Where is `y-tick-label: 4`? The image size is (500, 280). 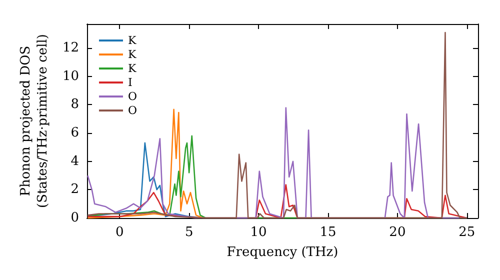 y-tick-label: 4 is located at coordinates (74, 161).